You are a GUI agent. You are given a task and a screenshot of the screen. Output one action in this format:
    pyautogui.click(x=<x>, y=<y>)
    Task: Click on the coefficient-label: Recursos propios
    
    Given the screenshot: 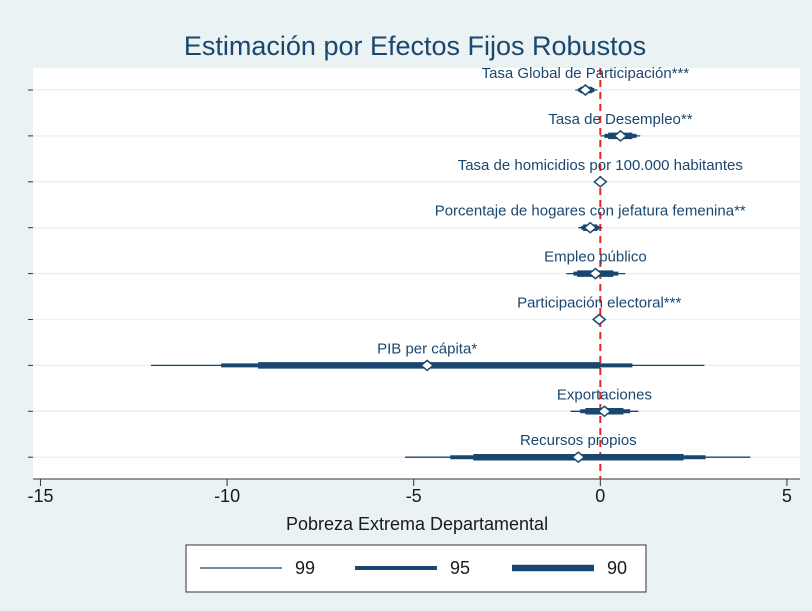 What is the action you would take?
    pyautogui.click(x=578, y=440)
    